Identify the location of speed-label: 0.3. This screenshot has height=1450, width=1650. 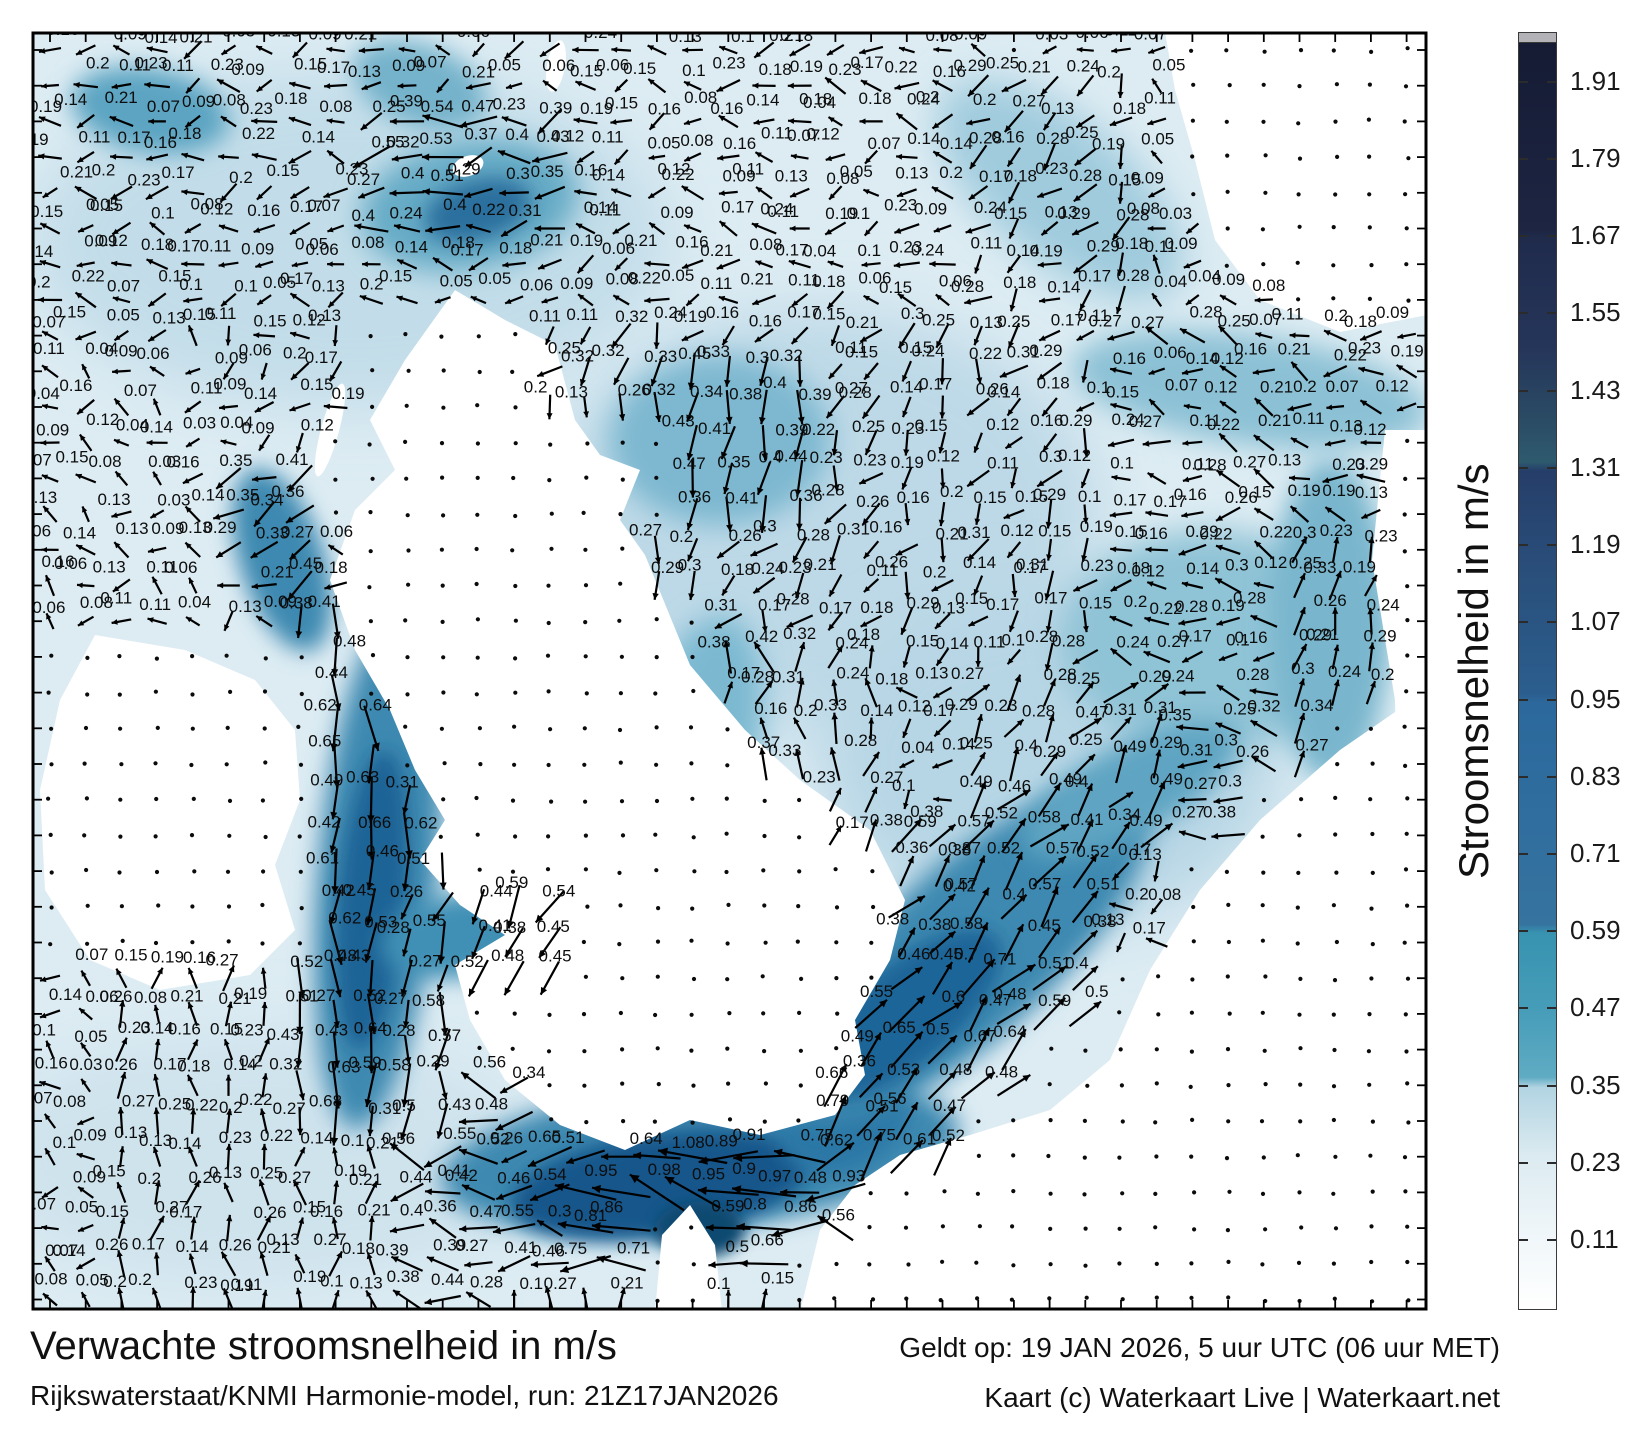
(1230, 781).